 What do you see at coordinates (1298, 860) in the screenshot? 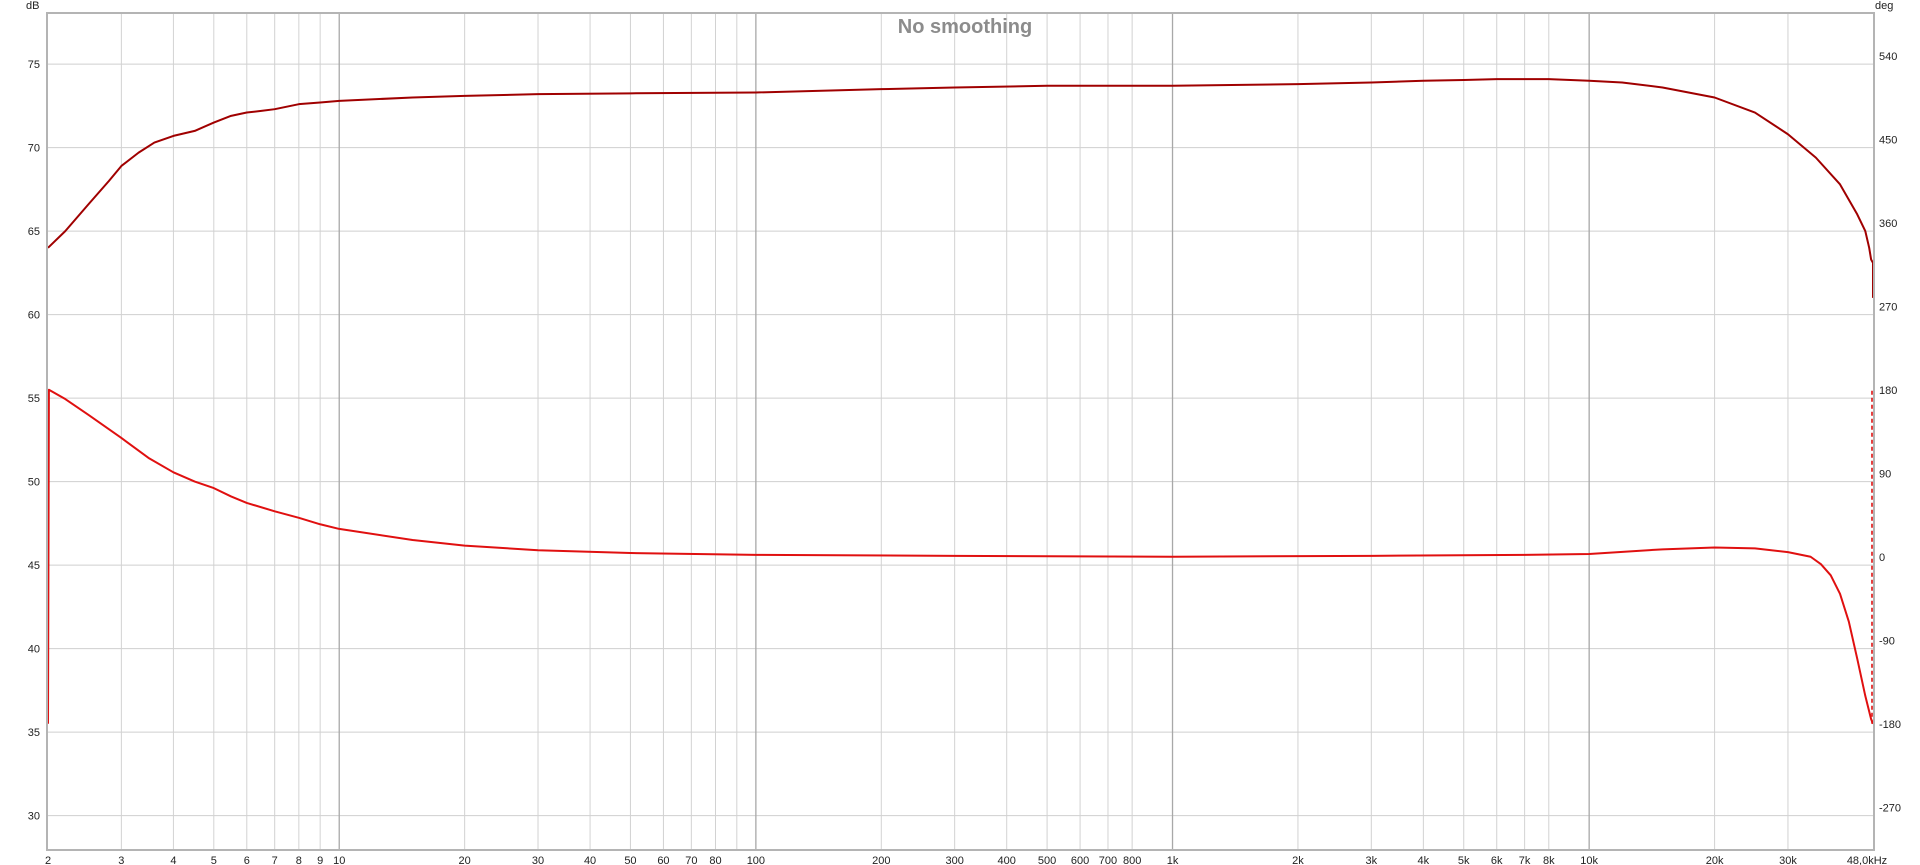
I see `x-tick-label: 2k` at bounding box center [1298, 860].